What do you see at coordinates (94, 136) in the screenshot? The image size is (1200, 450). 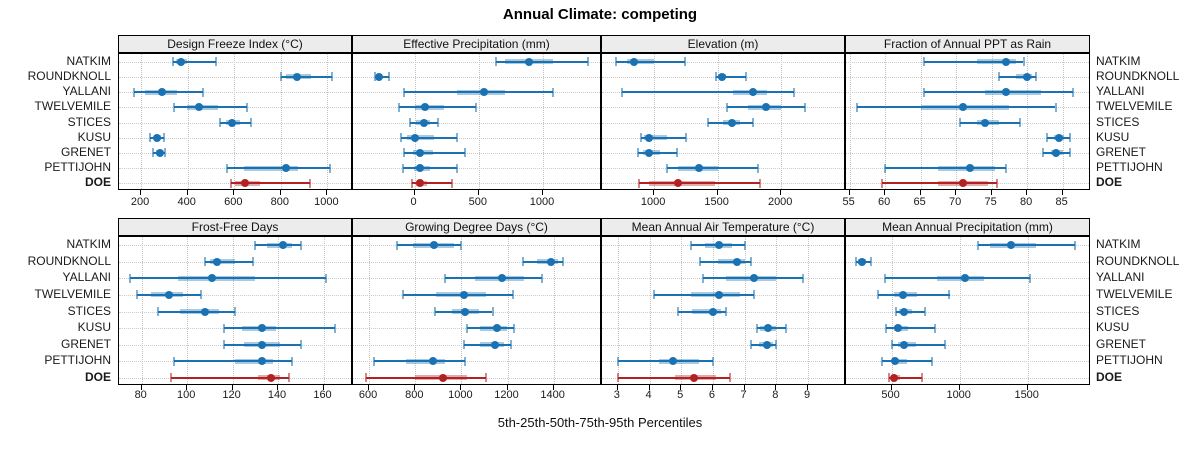 I see `site-label-left: KUSU` at bounding box center [94, 136].